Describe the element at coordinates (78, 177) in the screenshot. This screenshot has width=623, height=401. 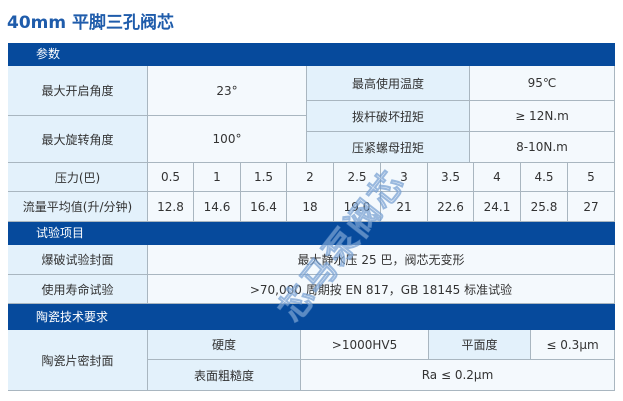
I see `pressure-label: 压力(巴)` at that location.